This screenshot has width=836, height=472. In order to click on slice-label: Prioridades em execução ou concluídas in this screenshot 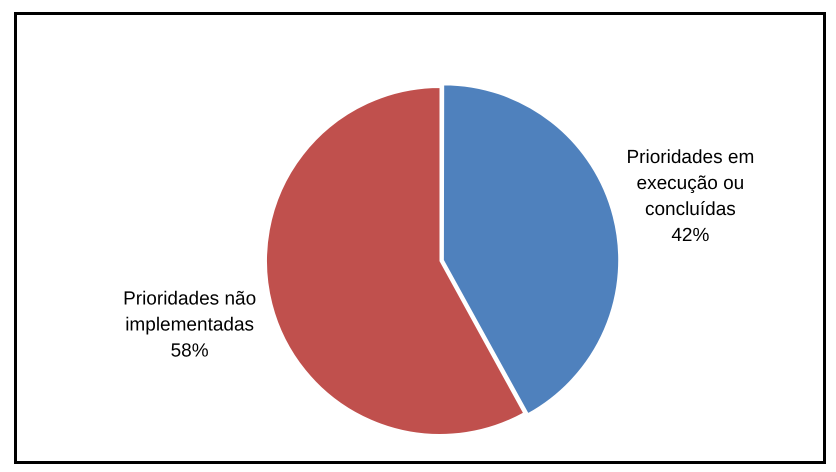, I will do `click(690, 183)`.